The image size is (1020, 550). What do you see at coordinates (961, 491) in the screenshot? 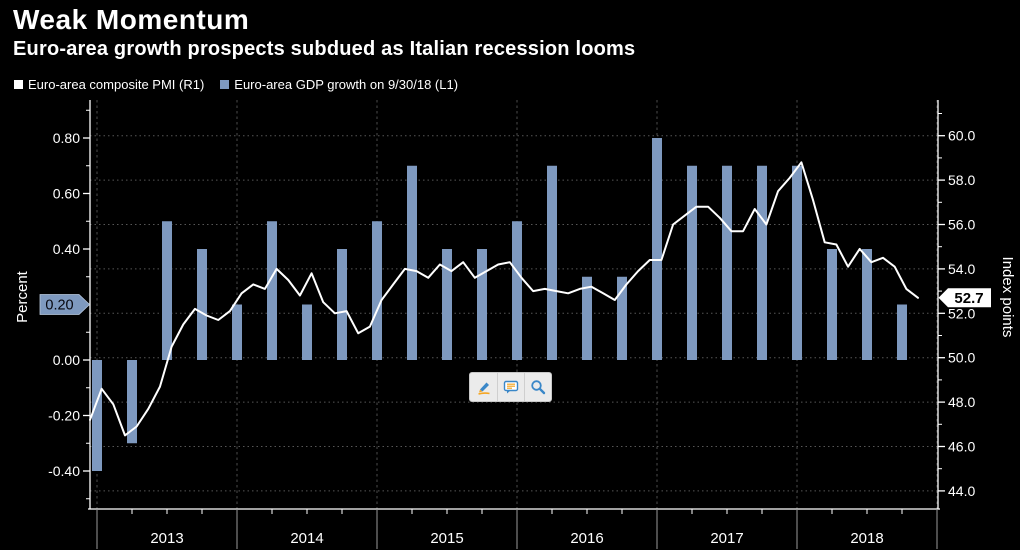
I see `right-axis-tick-label: 44.0` at bounding box center [961, 491].